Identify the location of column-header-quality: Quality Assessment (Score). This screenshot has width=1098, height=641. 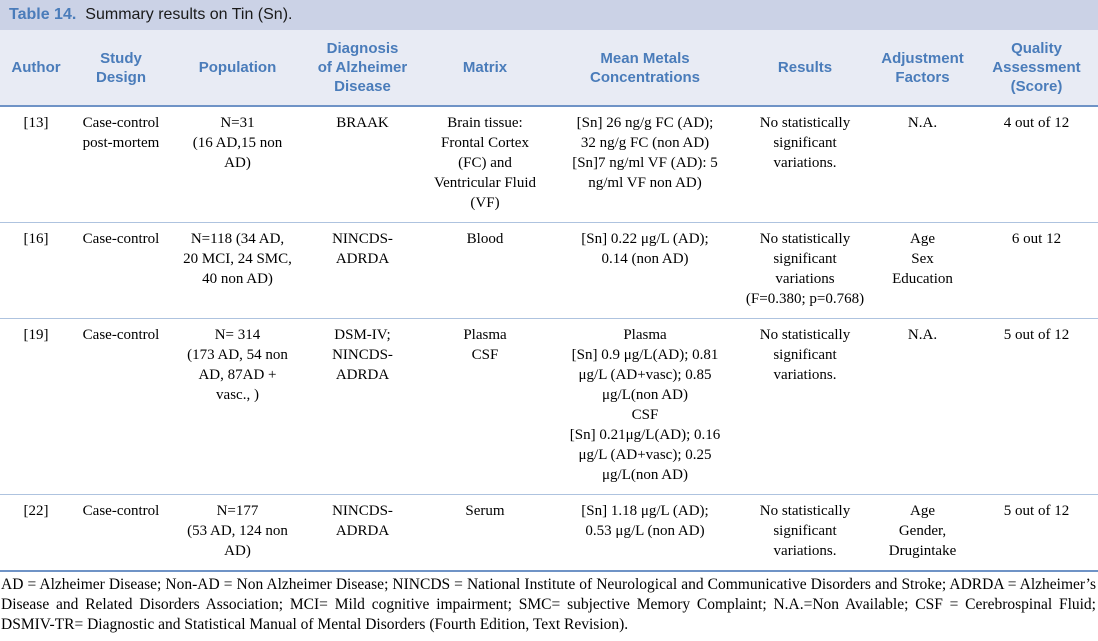
(1036, 68).